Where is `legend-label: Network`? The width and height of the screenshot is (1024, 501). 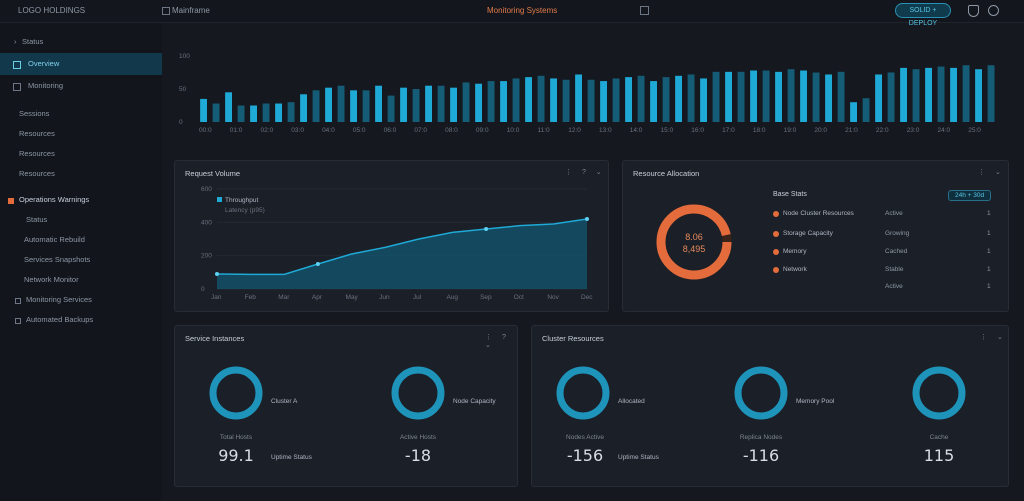 legend-label: Network is located at coordinates (795, 269).